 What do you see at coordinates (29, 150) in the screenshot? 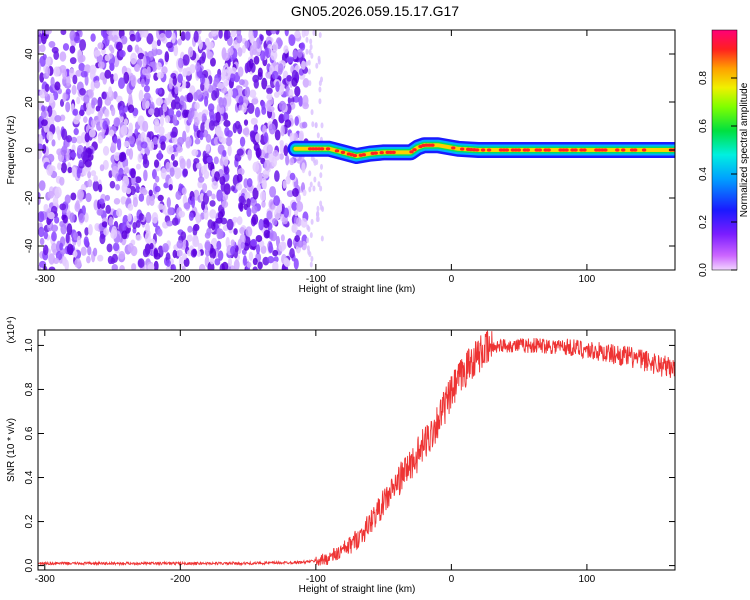
I see `y-tick-label: 0` at bounding box center [29, 150].